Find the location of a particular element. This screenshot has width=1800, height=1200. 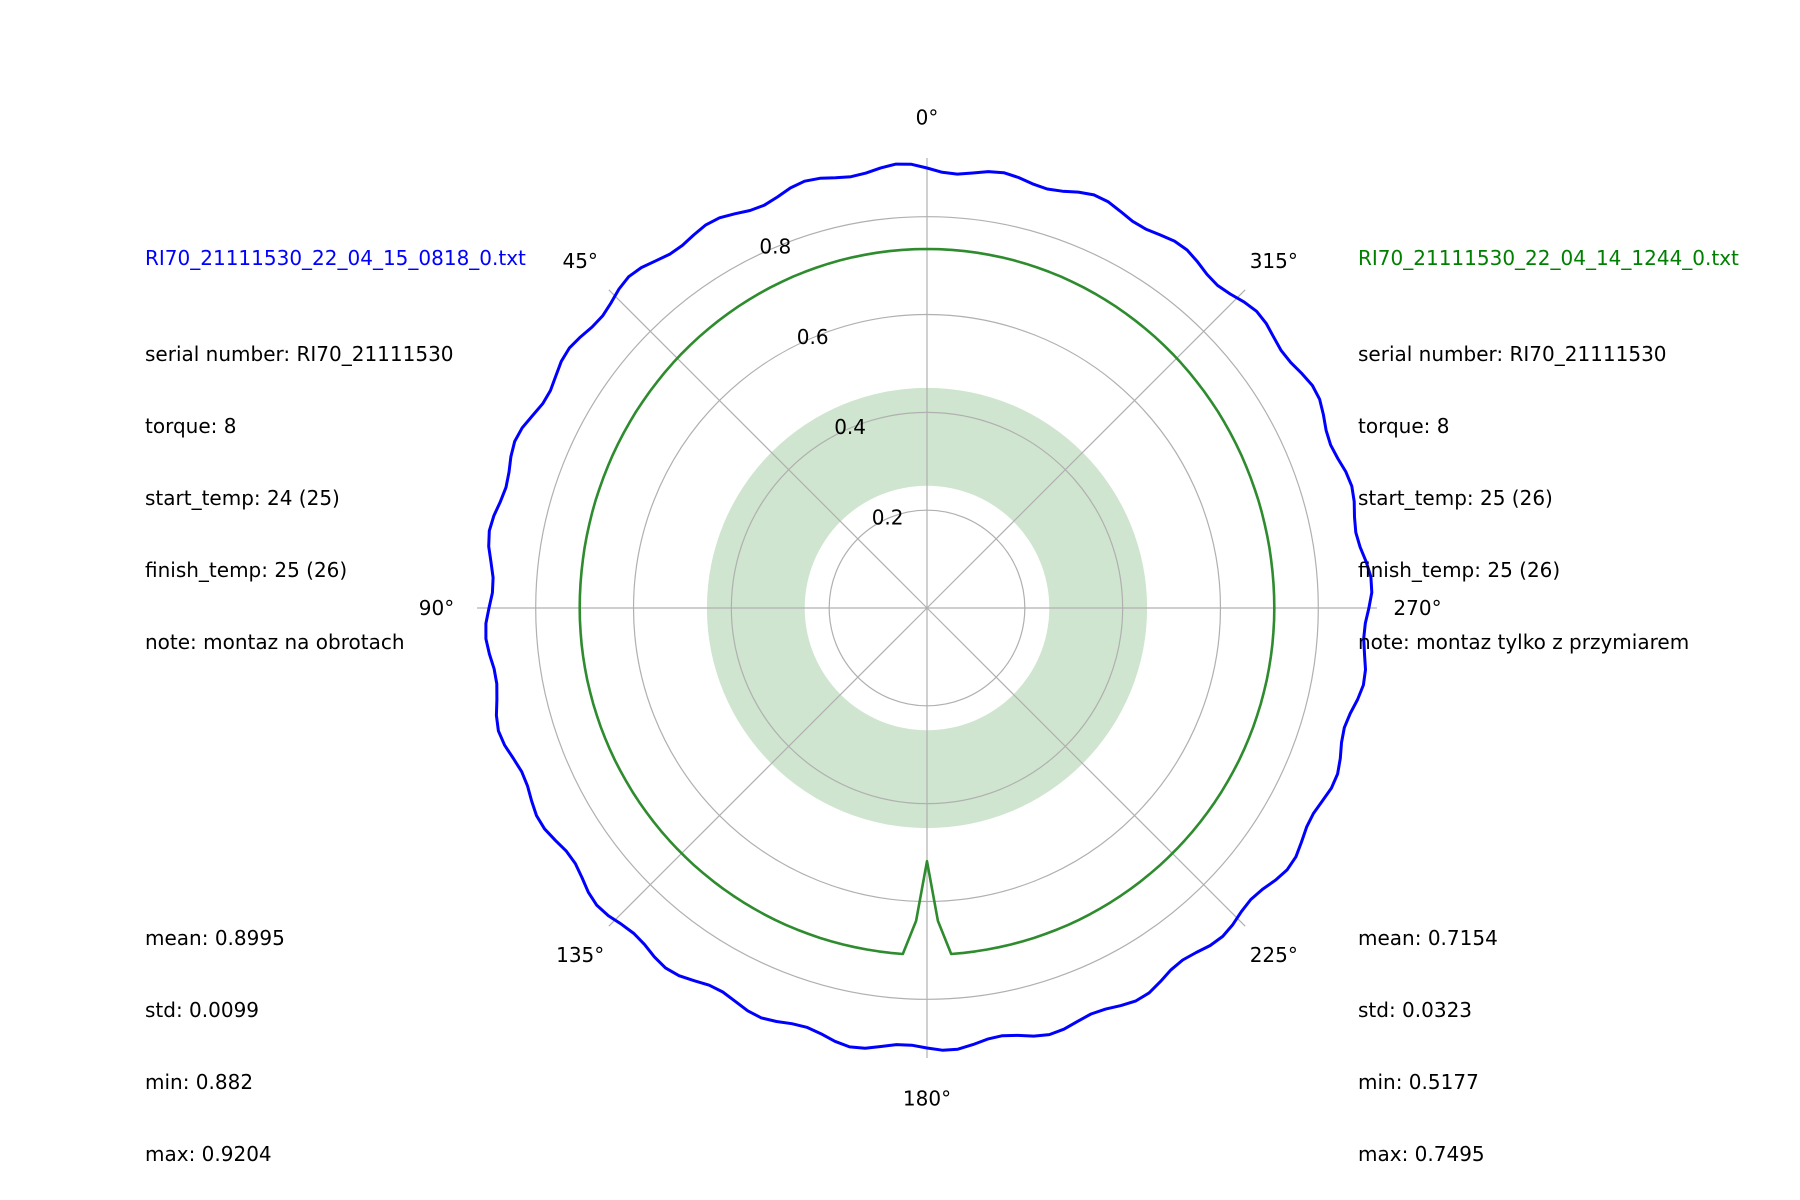

angle-tick-label: 45° is located at coordinates (579, 261).